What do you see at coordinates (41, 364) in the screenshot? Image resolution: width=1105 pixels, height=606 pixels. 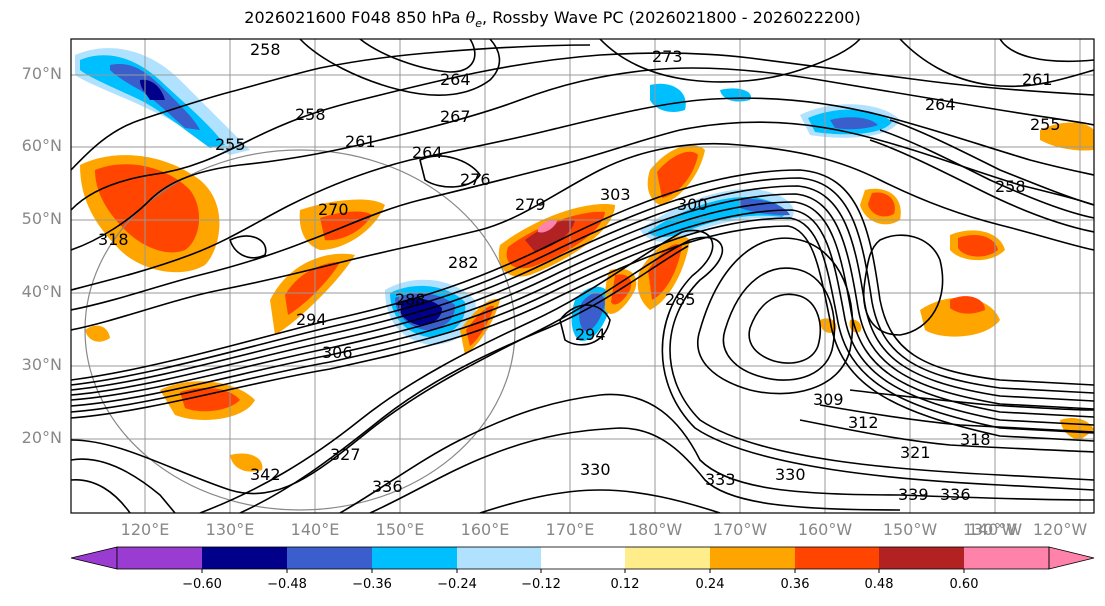 I see `lat-label: 30°N` at bounding box center [41, 364].